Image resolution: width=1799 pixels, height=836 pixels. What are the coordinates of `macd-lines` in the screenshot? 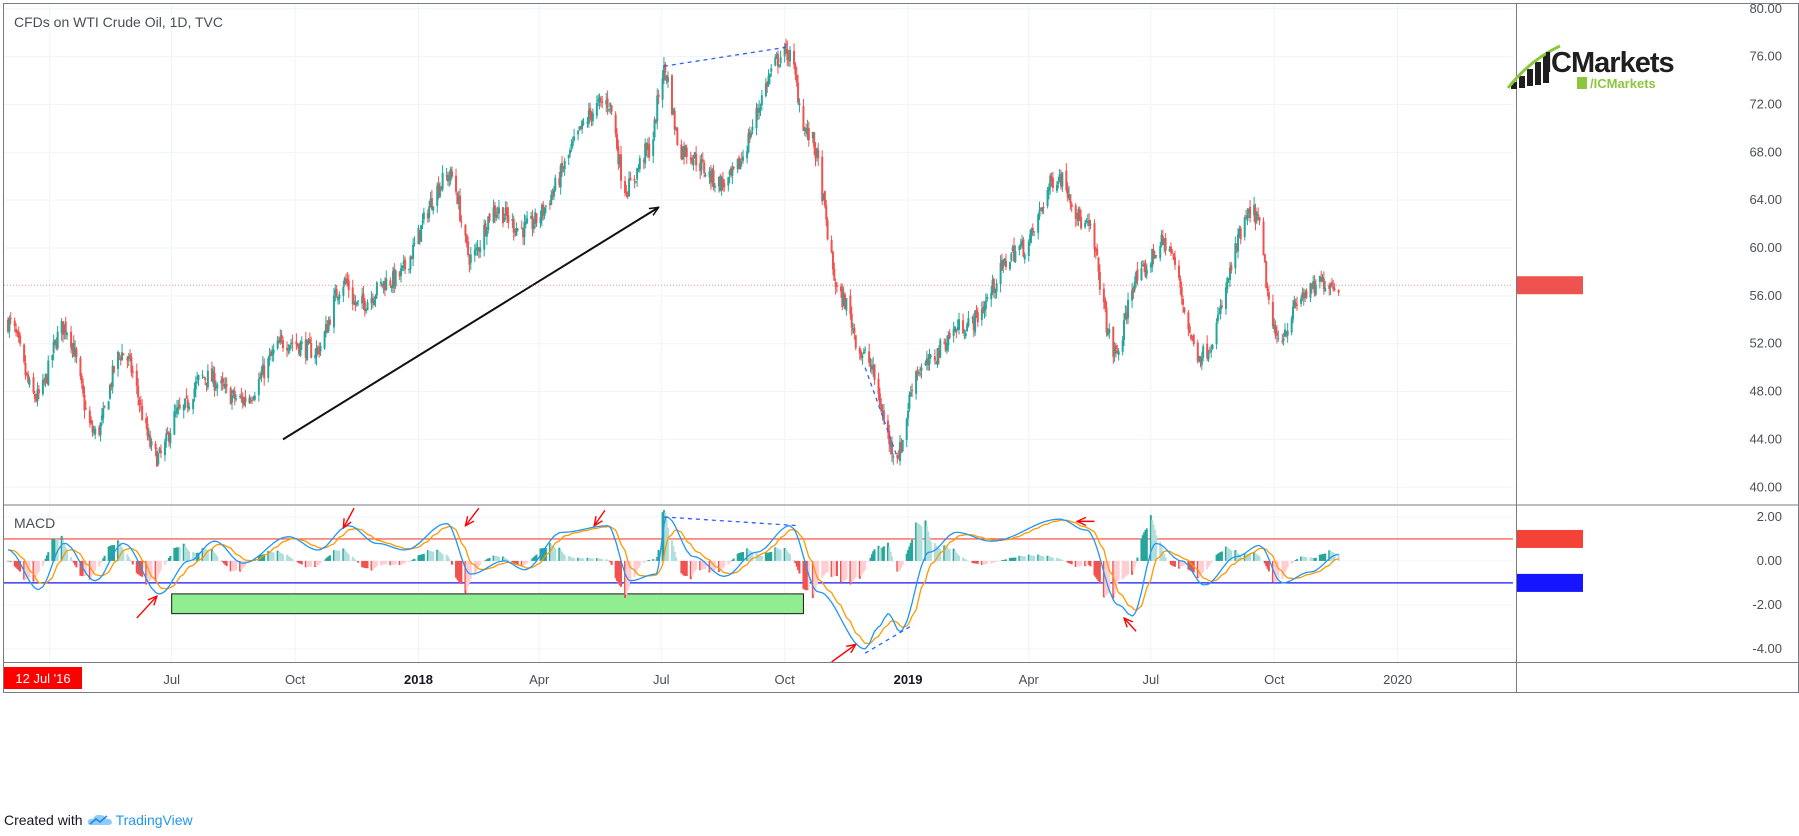 It's located at (673, 583).